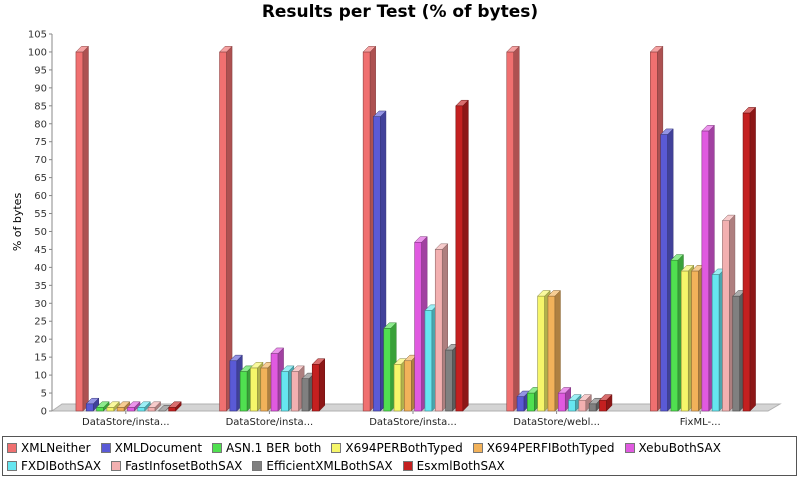 Image resolution: width=800 pixels, height=480 pixels. What do you see at coordinates (176, 466) in the screenshot?
I see `legend-item: FastInfosetBothSAX` at bounding box center [176, 466].